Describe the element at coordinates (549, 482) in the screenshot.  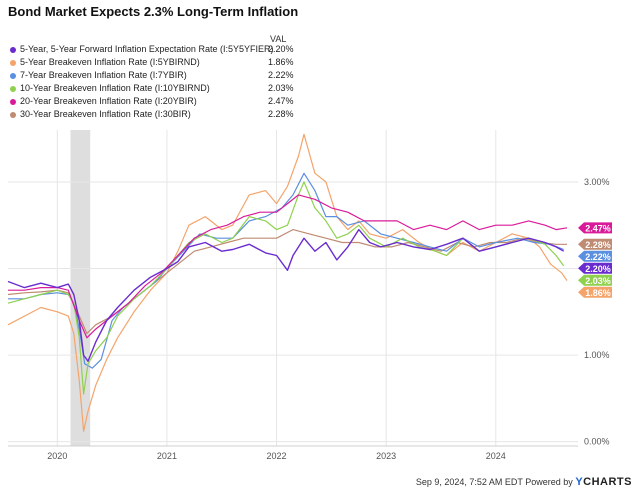
I see `powered-by: Powered by` at that location.